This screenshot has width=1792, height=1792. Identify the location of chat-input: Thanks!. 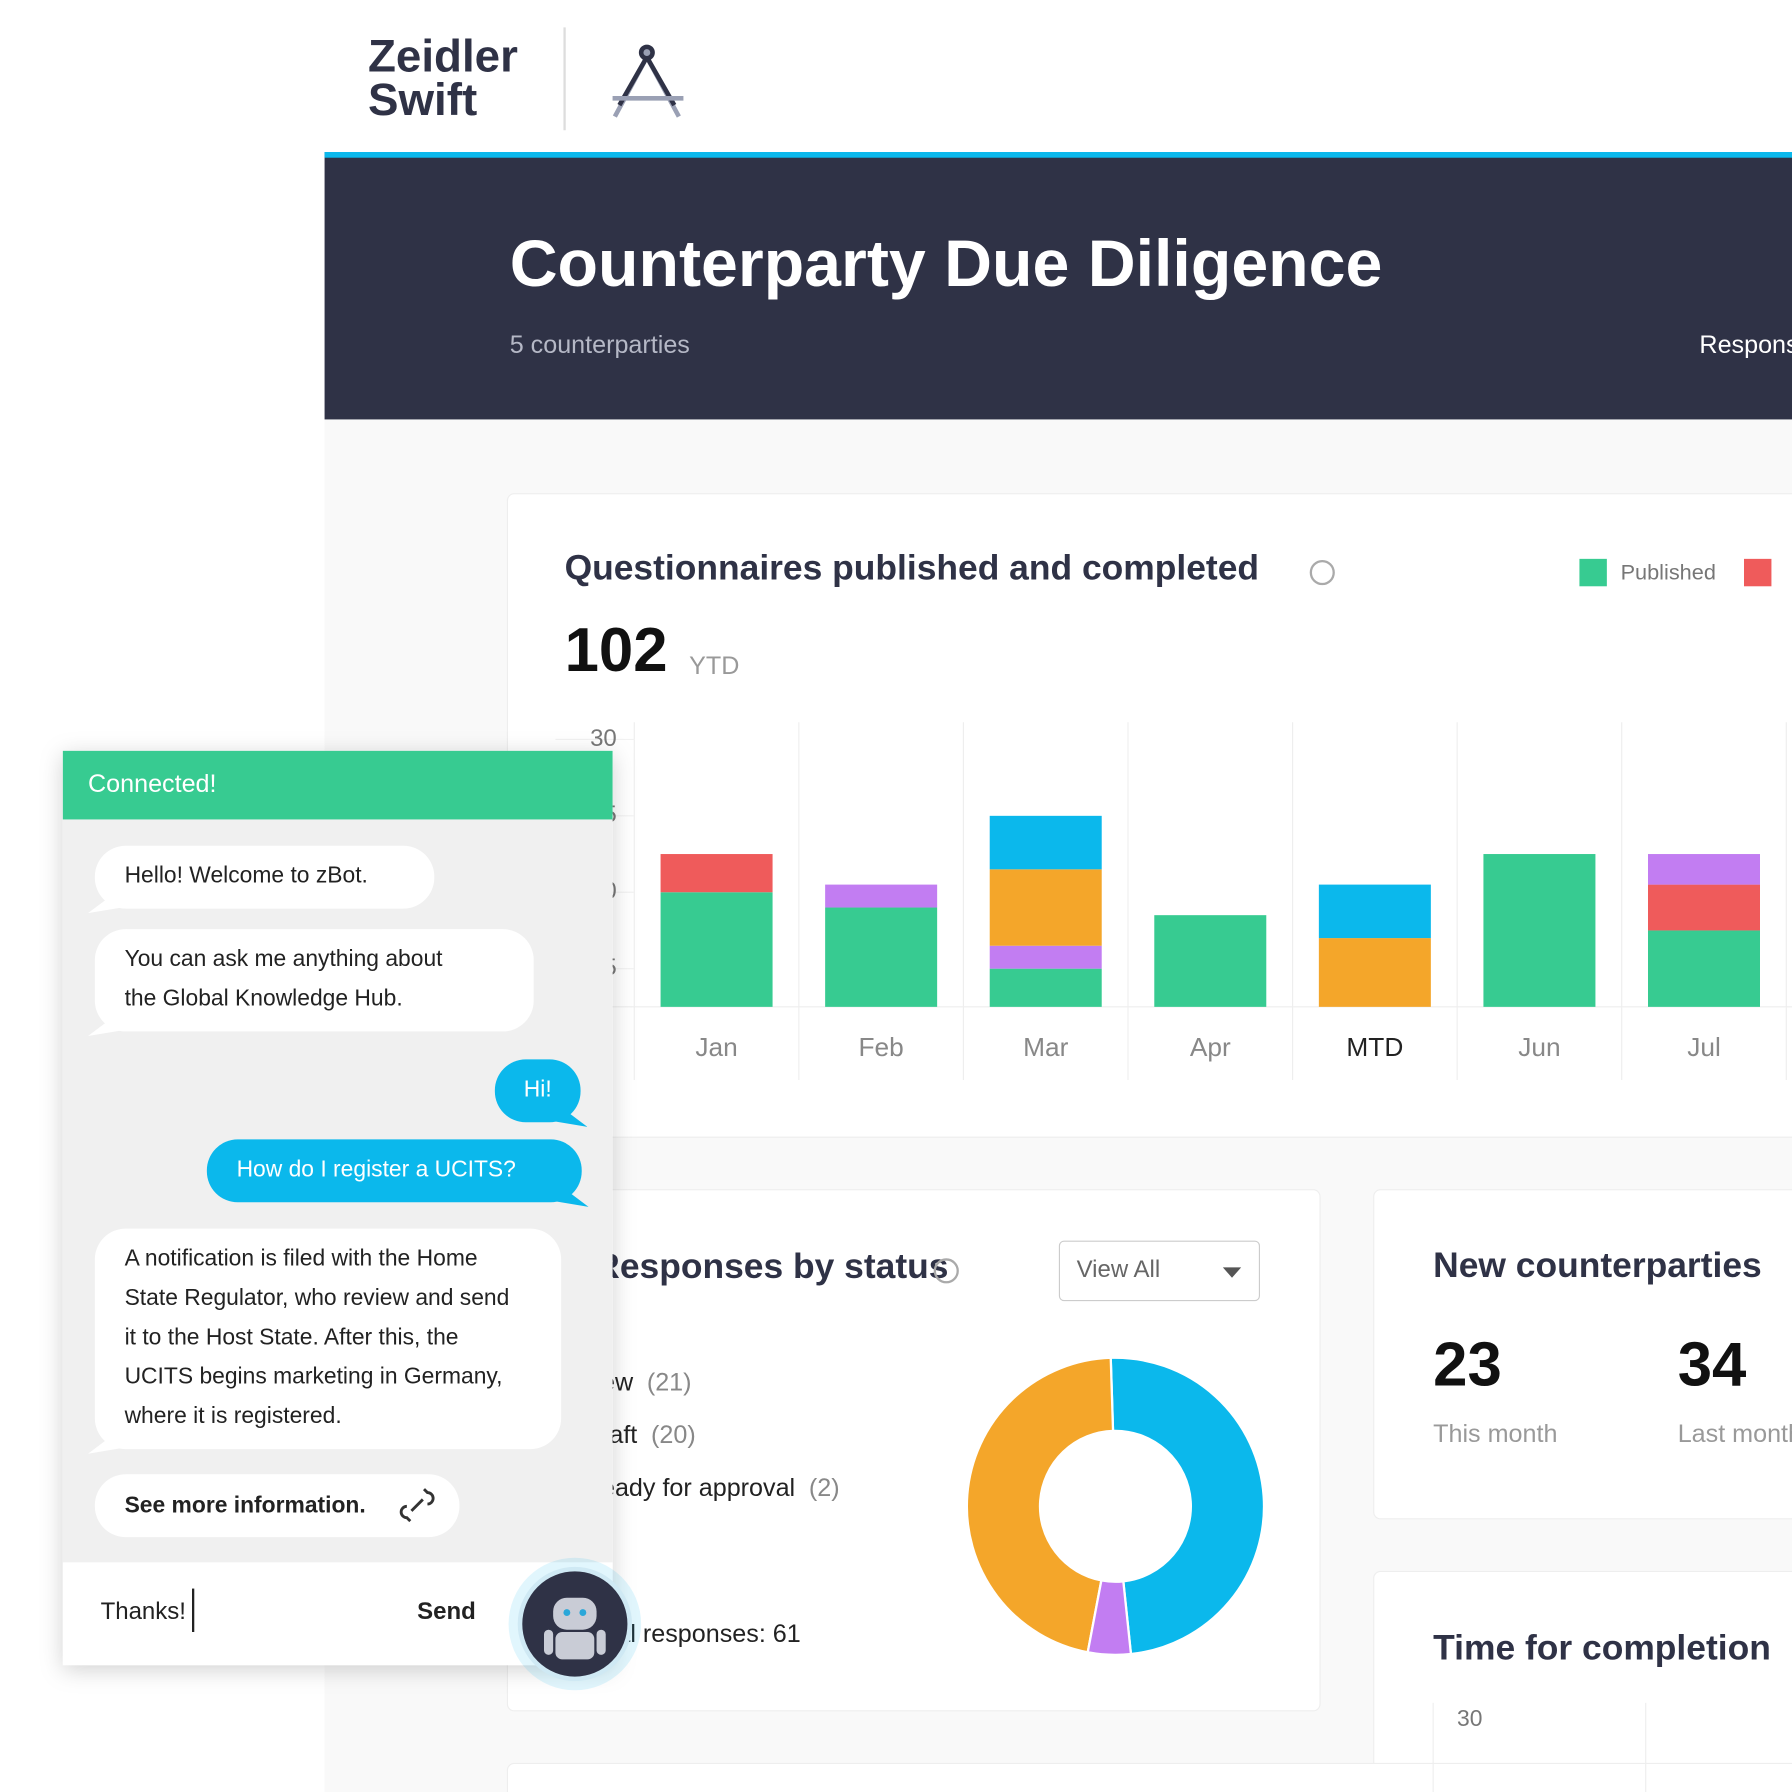
(143, 1611).